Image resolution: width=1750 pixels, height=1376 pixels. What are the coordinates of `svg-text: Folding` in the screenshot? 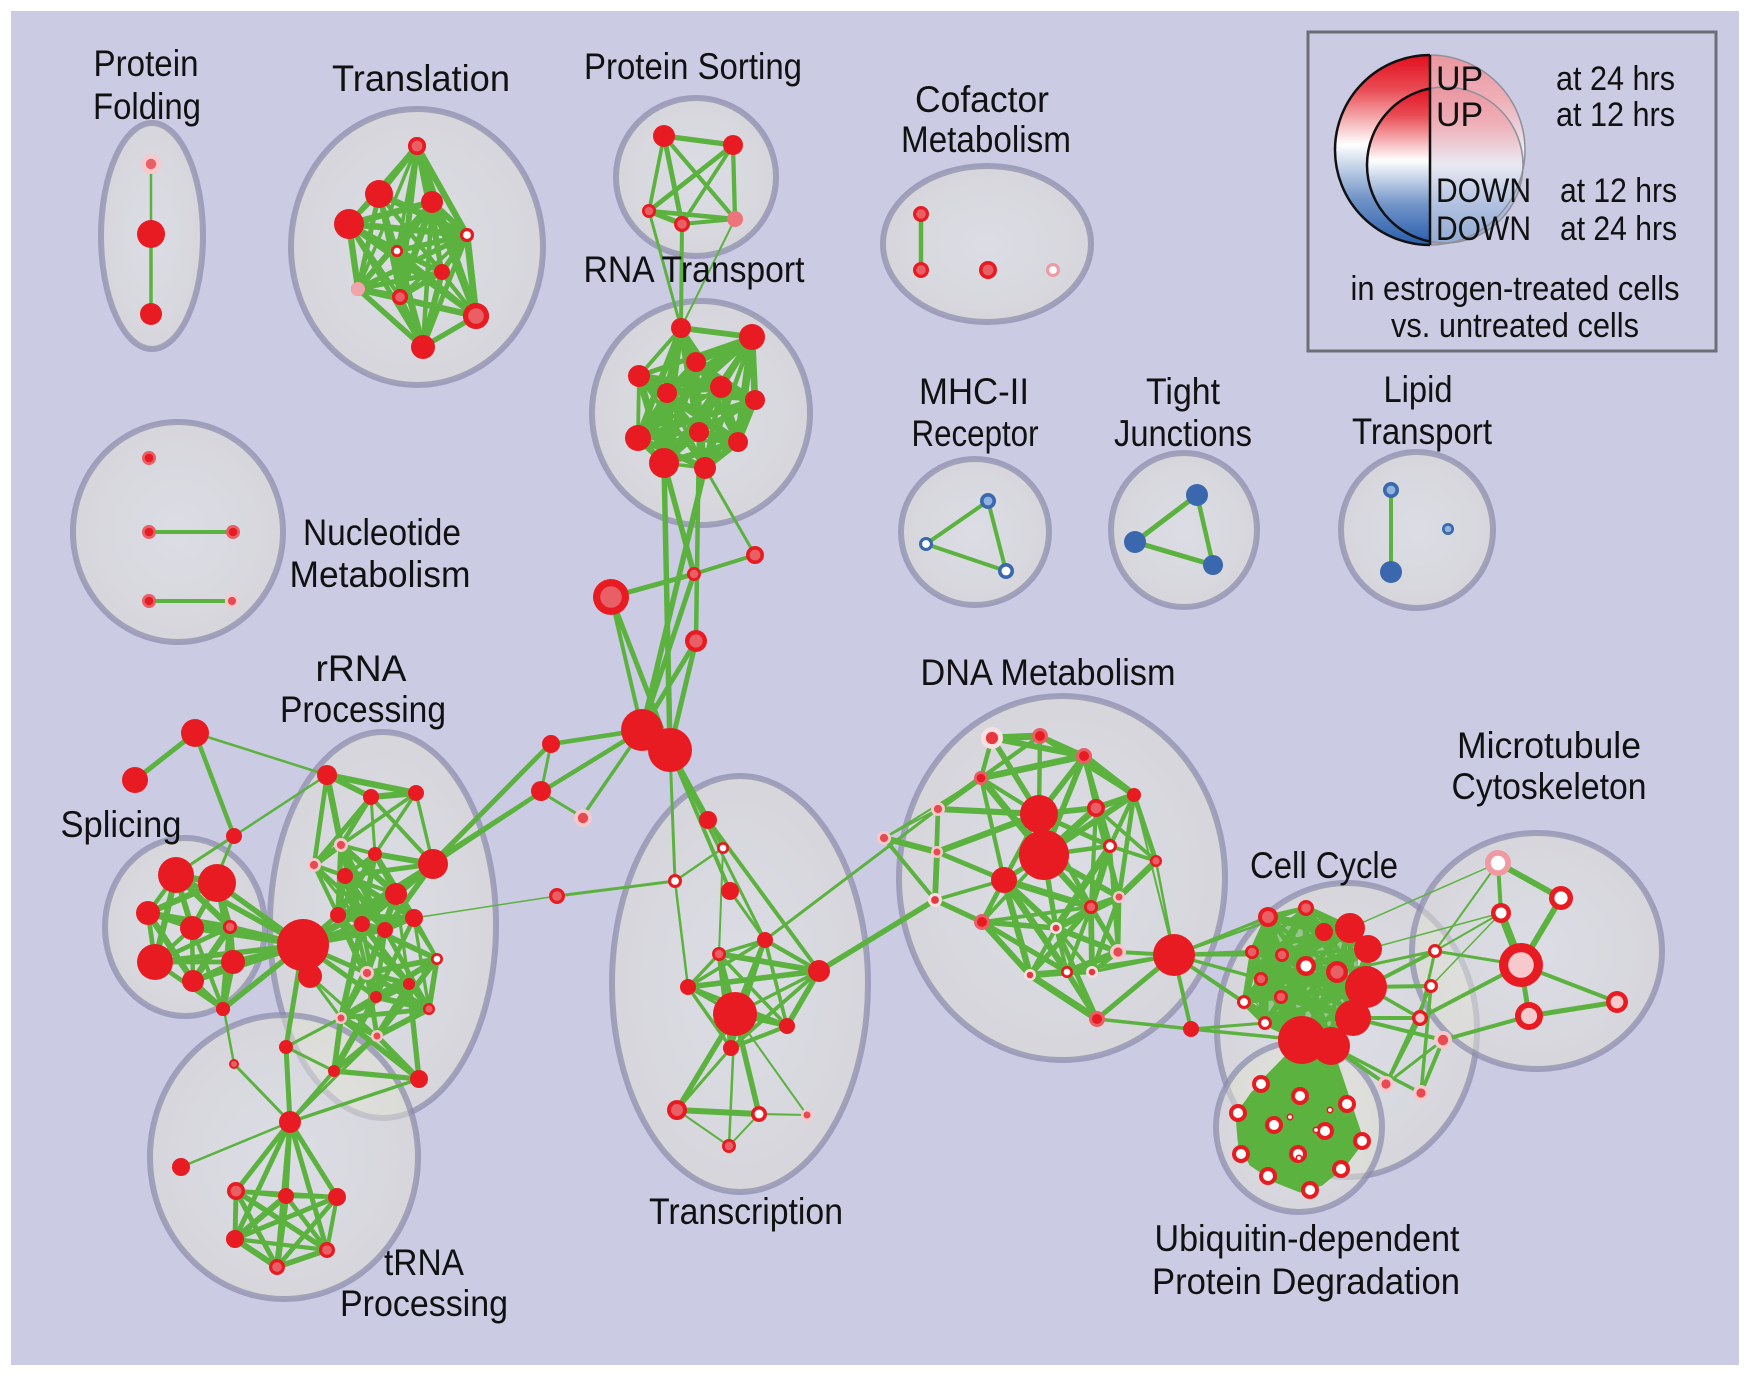 It's located at (147, 106).